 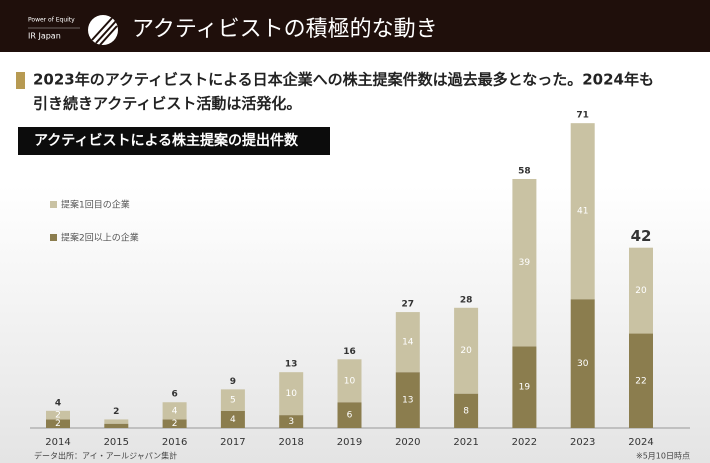 I want to click on data-label: 3, so click(x=291, y=422).